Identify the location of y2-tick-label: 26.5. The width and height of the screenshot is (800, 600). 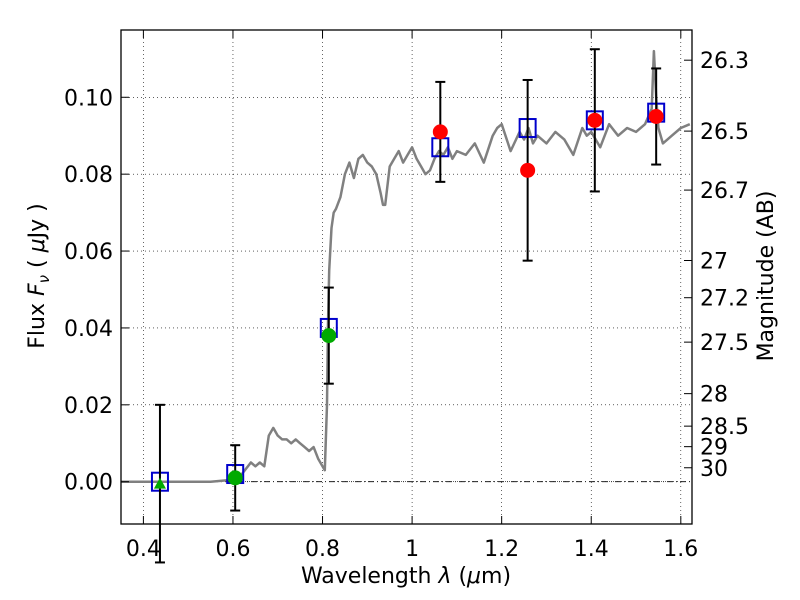
(724, 132).